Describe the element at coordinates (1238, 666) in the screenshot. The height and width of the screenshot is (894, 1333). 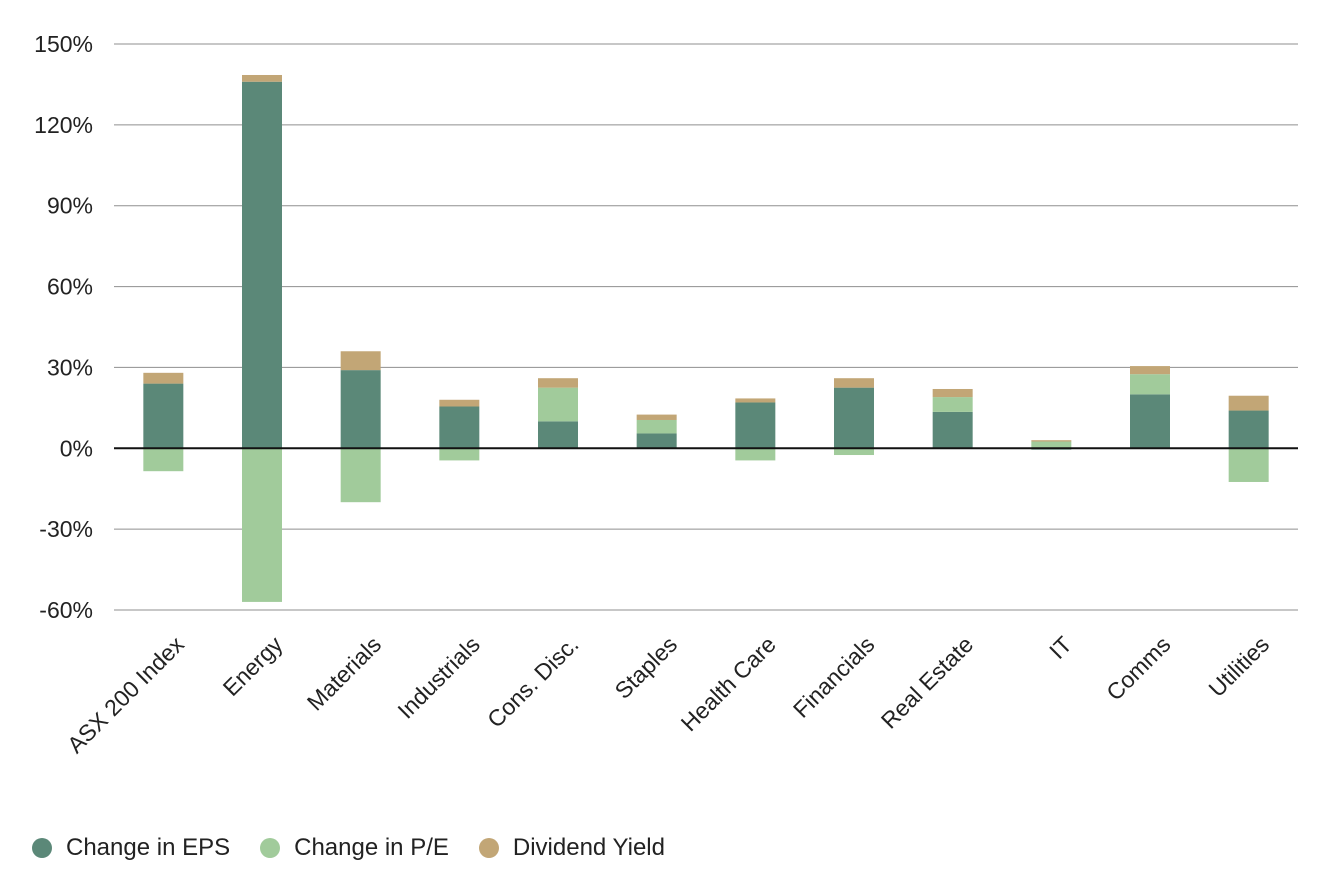
I see `x-category-label: Utilities` at that location.